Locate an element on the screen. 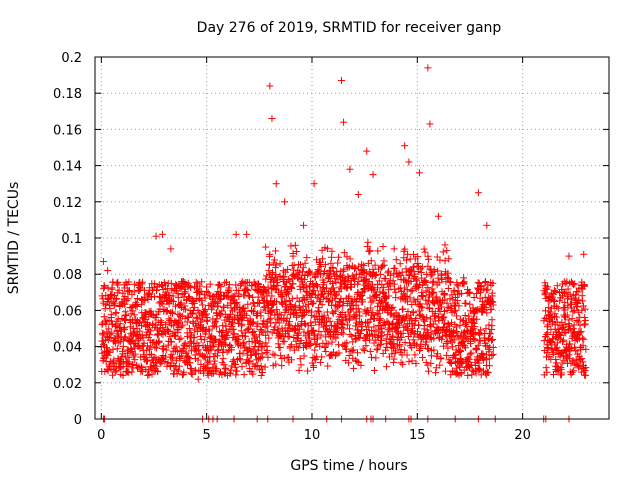 This screenshot has height=480, width=640. x-tick-label: 15 is located at coordinates (417, 435).